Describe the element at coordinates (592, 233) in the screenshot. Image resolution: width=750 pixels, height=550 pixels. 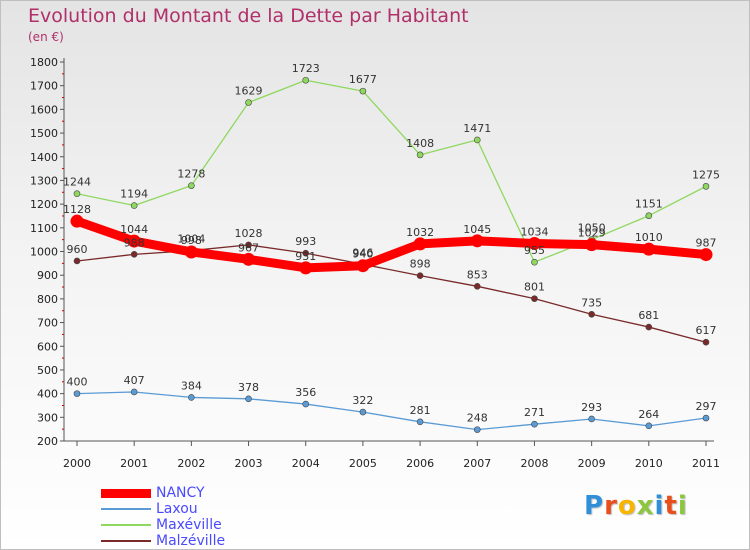
I see `data-label-nancy: 1029` at that location.